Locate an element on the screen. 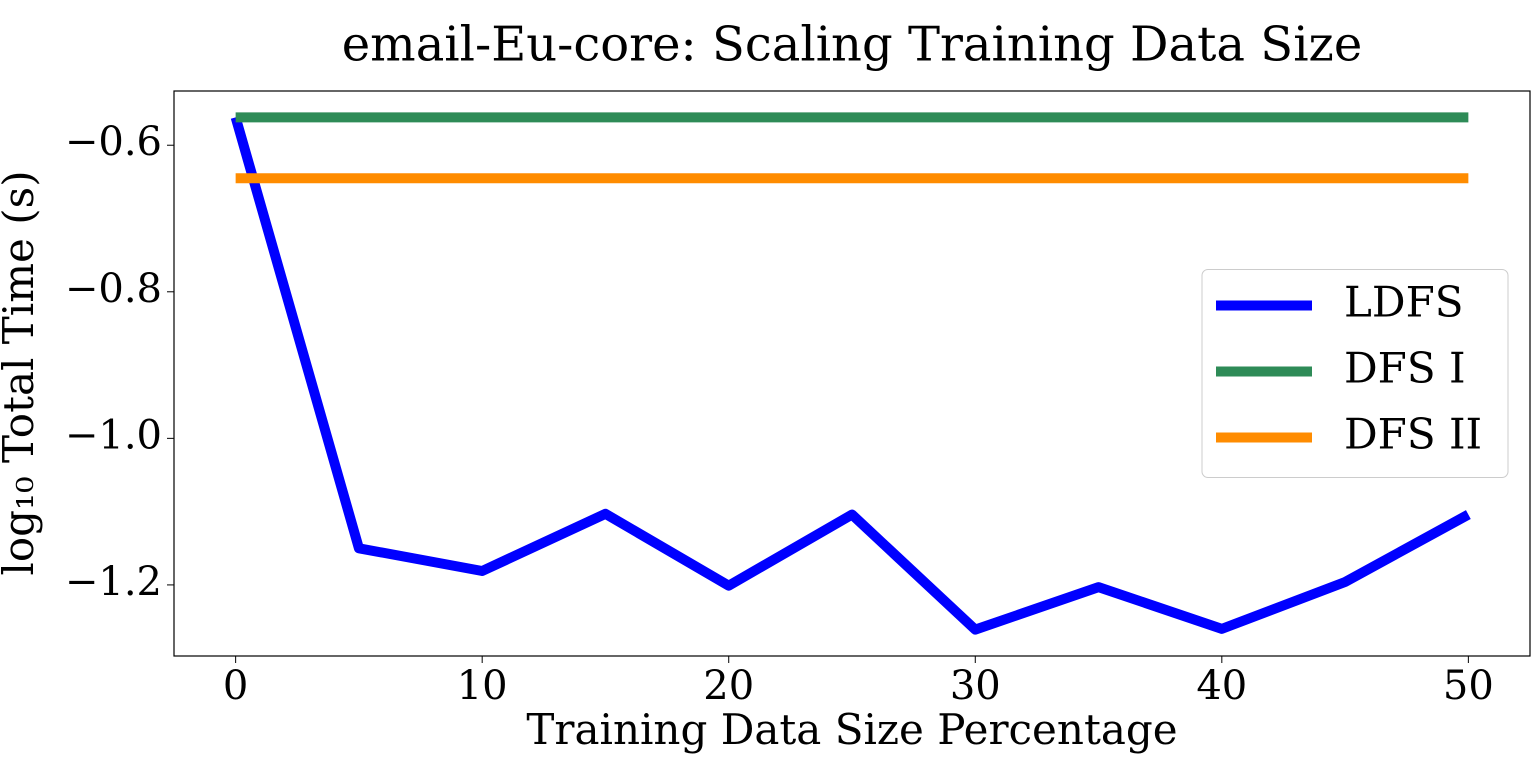 The width and height of the screenshot is (1536, 762). x-tick-label: 0 is located at coordinates (235, 686).